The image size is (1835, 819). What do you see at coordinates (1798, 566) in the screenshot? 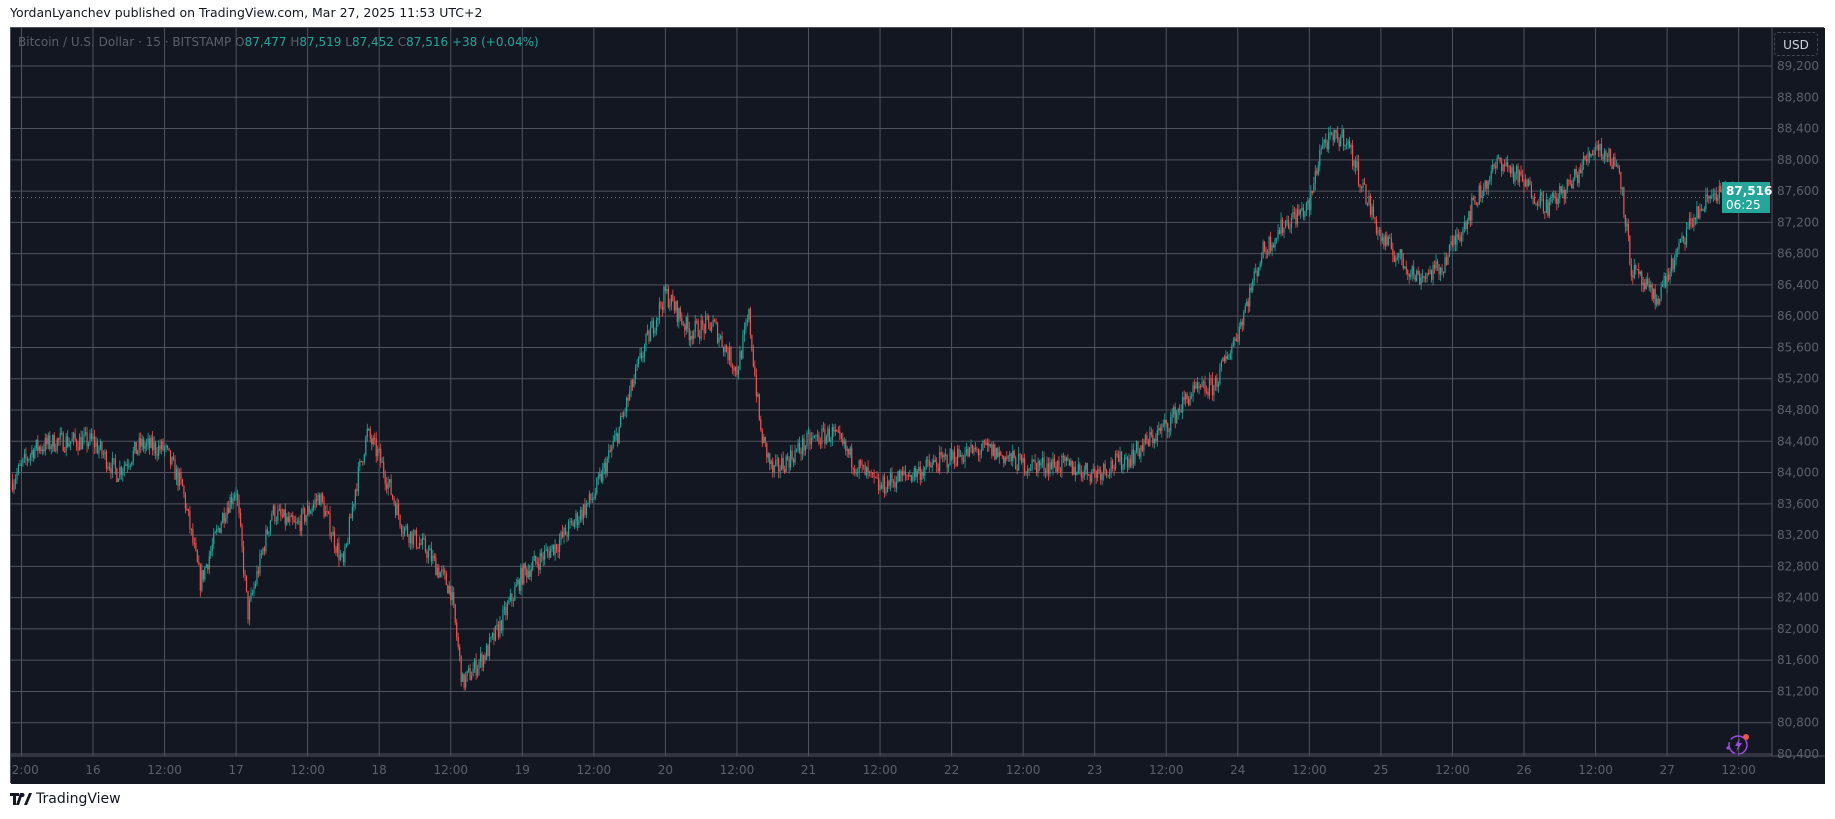
I see `price-tick-label: 82,800` at bounding box center [1798, 566].